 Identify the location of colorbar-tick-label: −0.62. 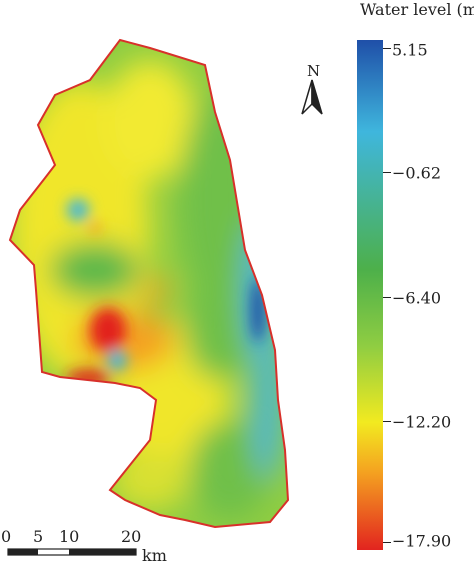
(417, 173).